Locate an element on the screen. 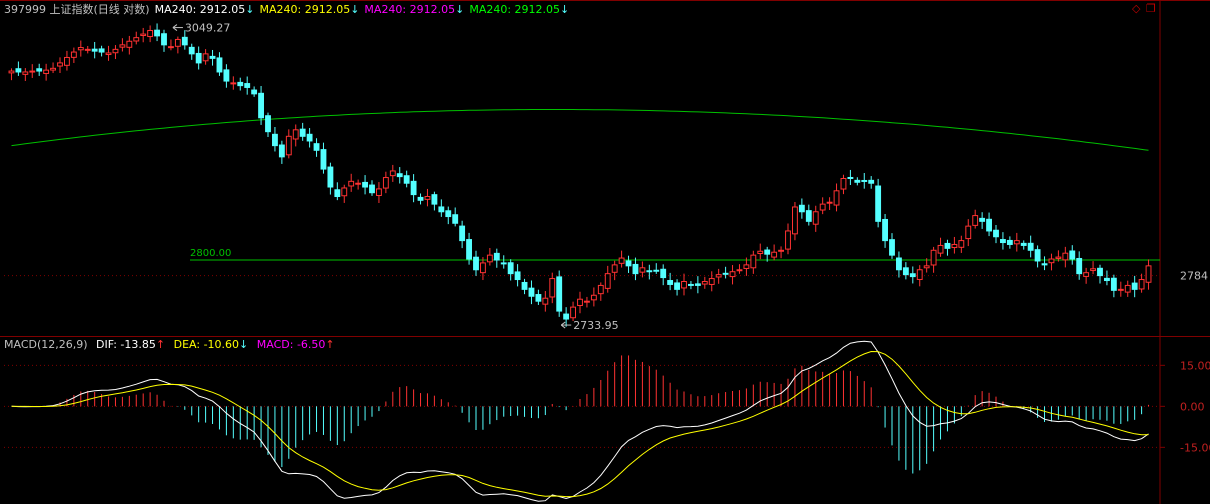 This screenshot has width=1210, height=504. annotation-label: 3049.27 is located at coordinates (208, 28).